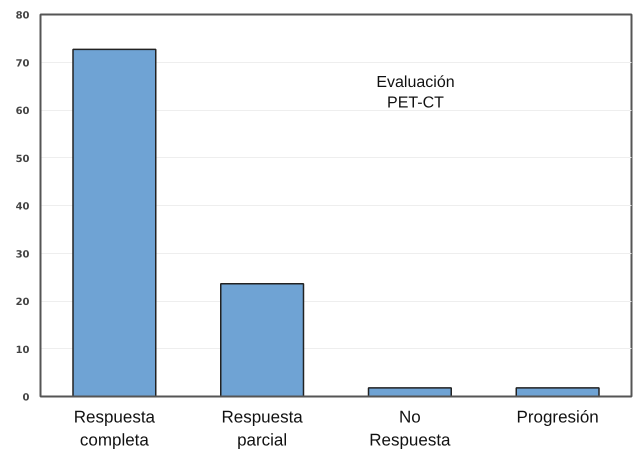  Describe the element at coordinates (23, 254) in the screenshot. I see `y-tick-label: 30` at that location.